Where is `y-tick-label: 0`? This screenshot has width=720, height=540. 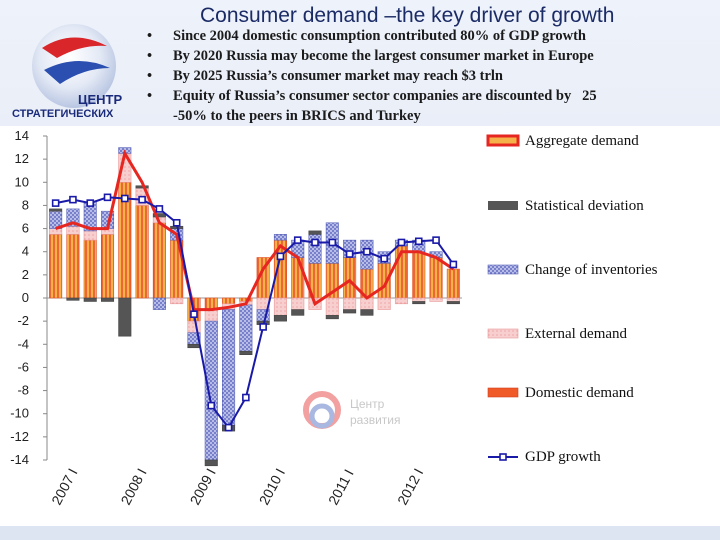 y-tick-label: 0 is located at coordinates (25, 297).